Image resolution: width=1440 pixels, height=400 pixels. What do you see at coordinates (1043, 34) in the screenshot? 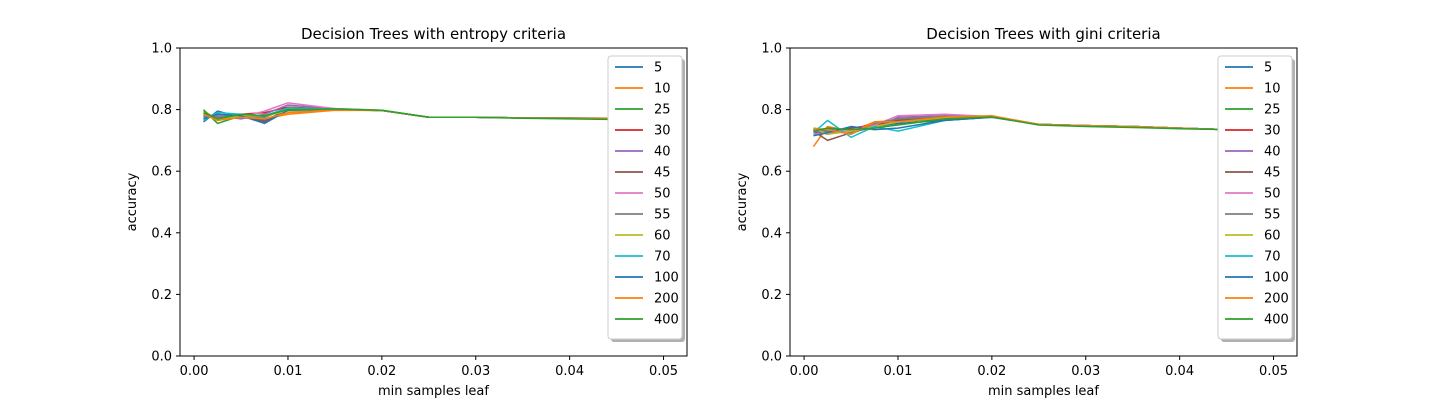
I see `chart-title: Decision Trees with gini criteria` at bounding box center [1043, 34].